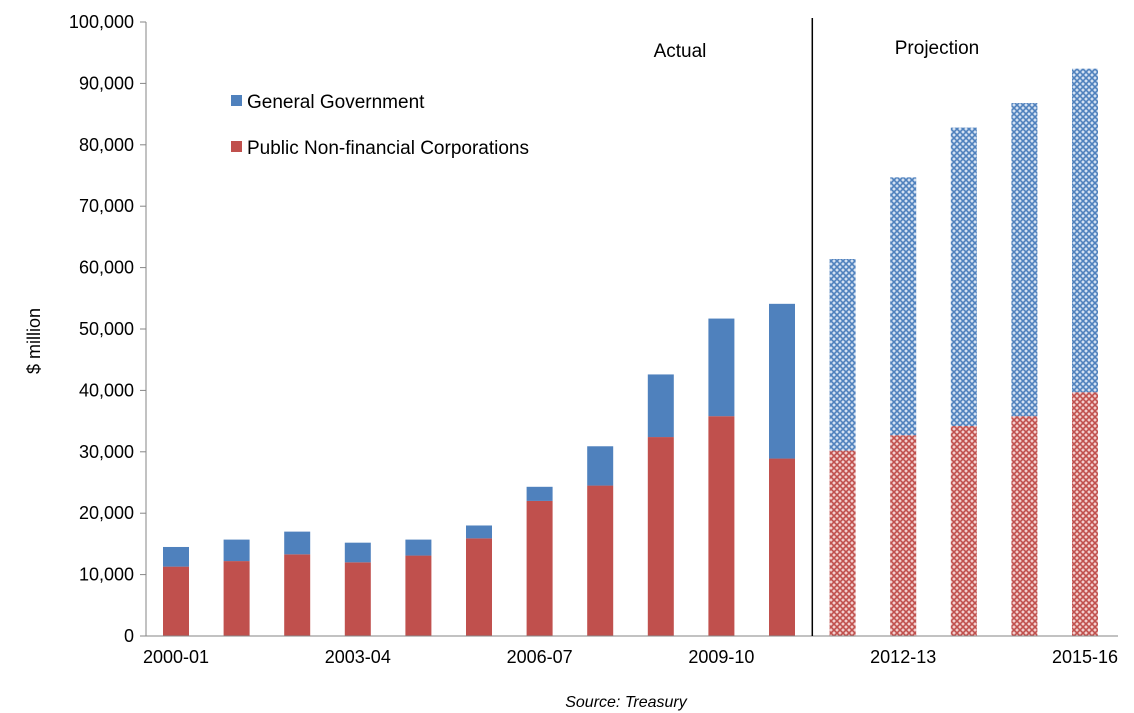 The image size is (1134, 713). What do you see at coordinates (236, 146) in the screenshot?
I see `legend-swatch-public-non-financial-corporations` at bounding box center [236, 146].